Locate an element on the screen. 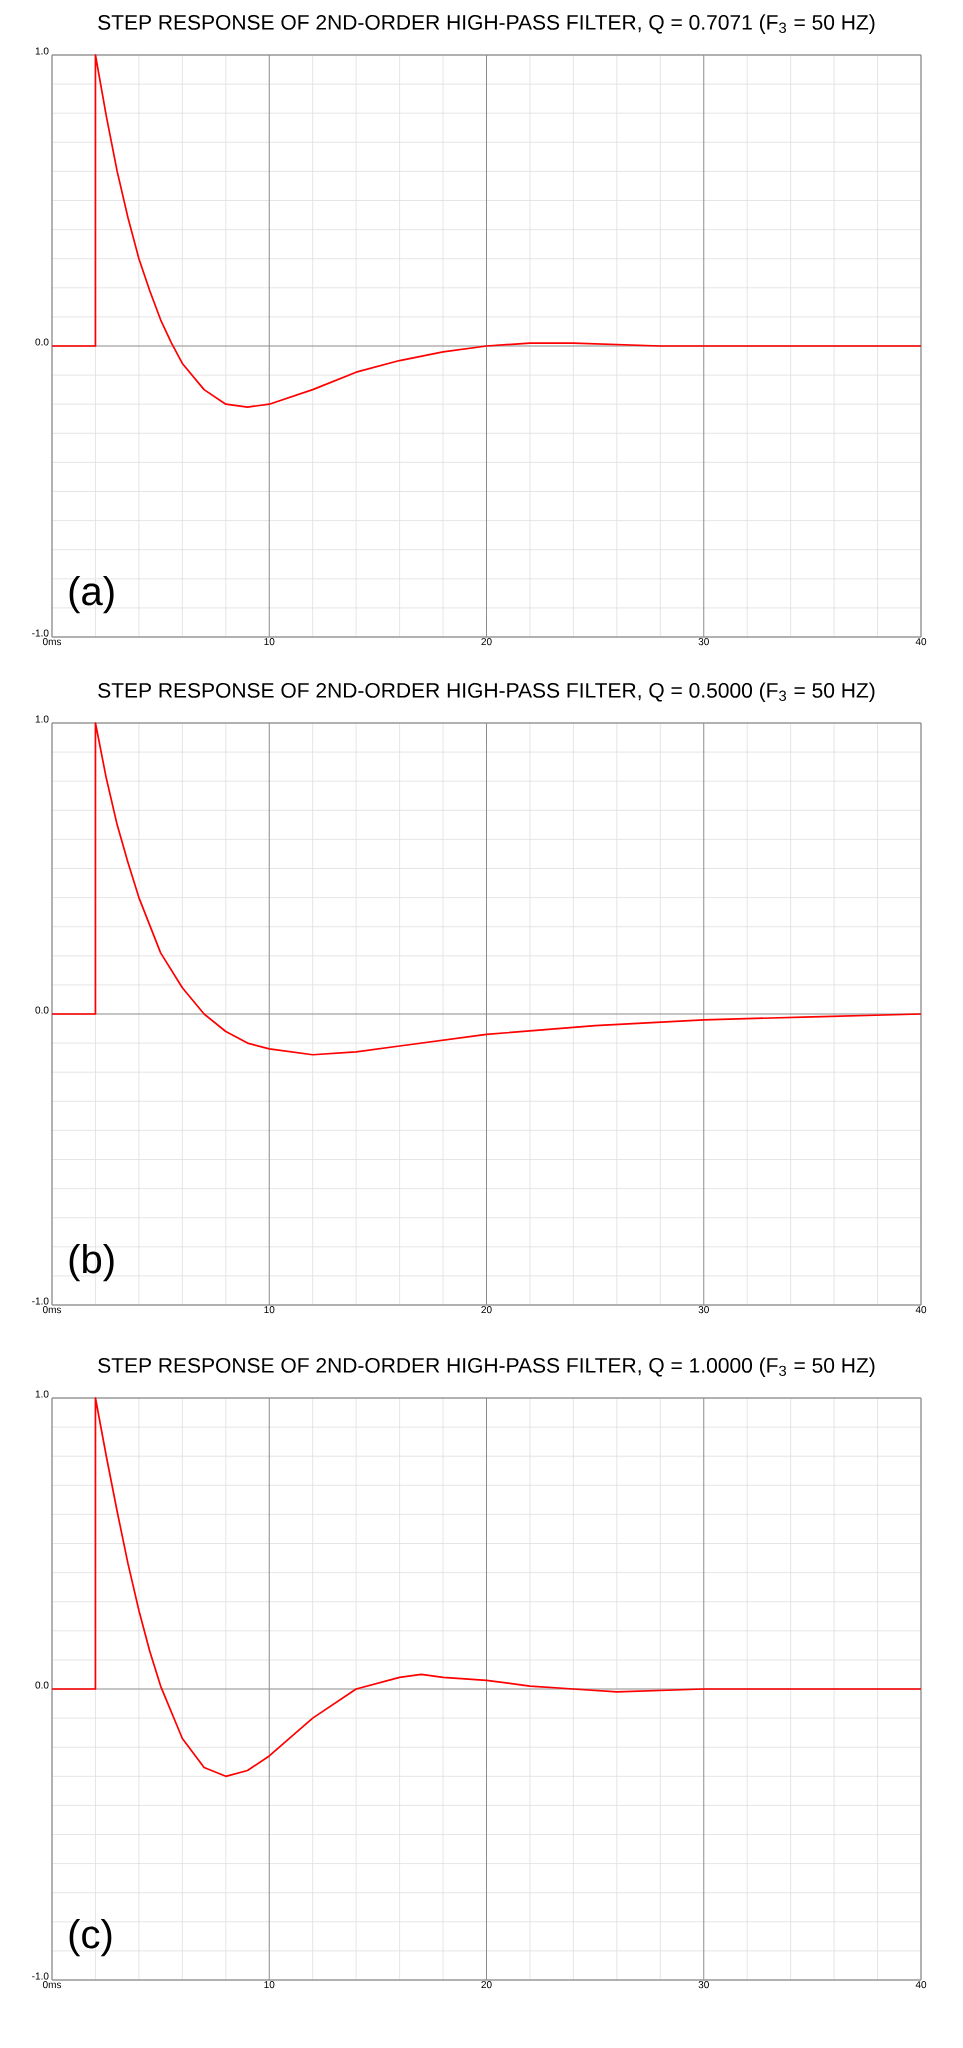 This screenshot has width=963, height=2048. annotation: (c) is located at coordinates (90, 1938).